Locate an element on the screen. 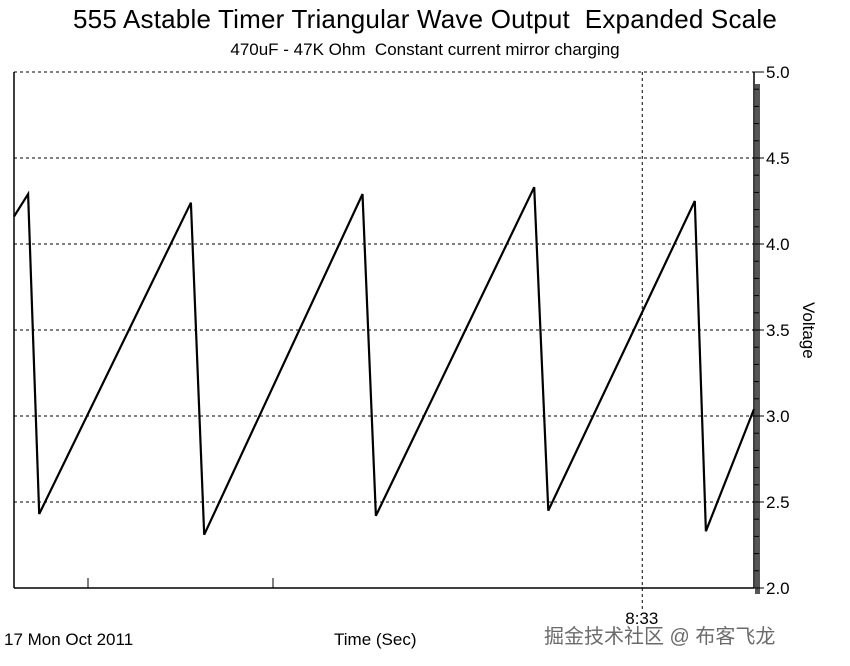 The image size is (850, 666). time-cursor-label: 8:33 is located at coordinates (641, 618).